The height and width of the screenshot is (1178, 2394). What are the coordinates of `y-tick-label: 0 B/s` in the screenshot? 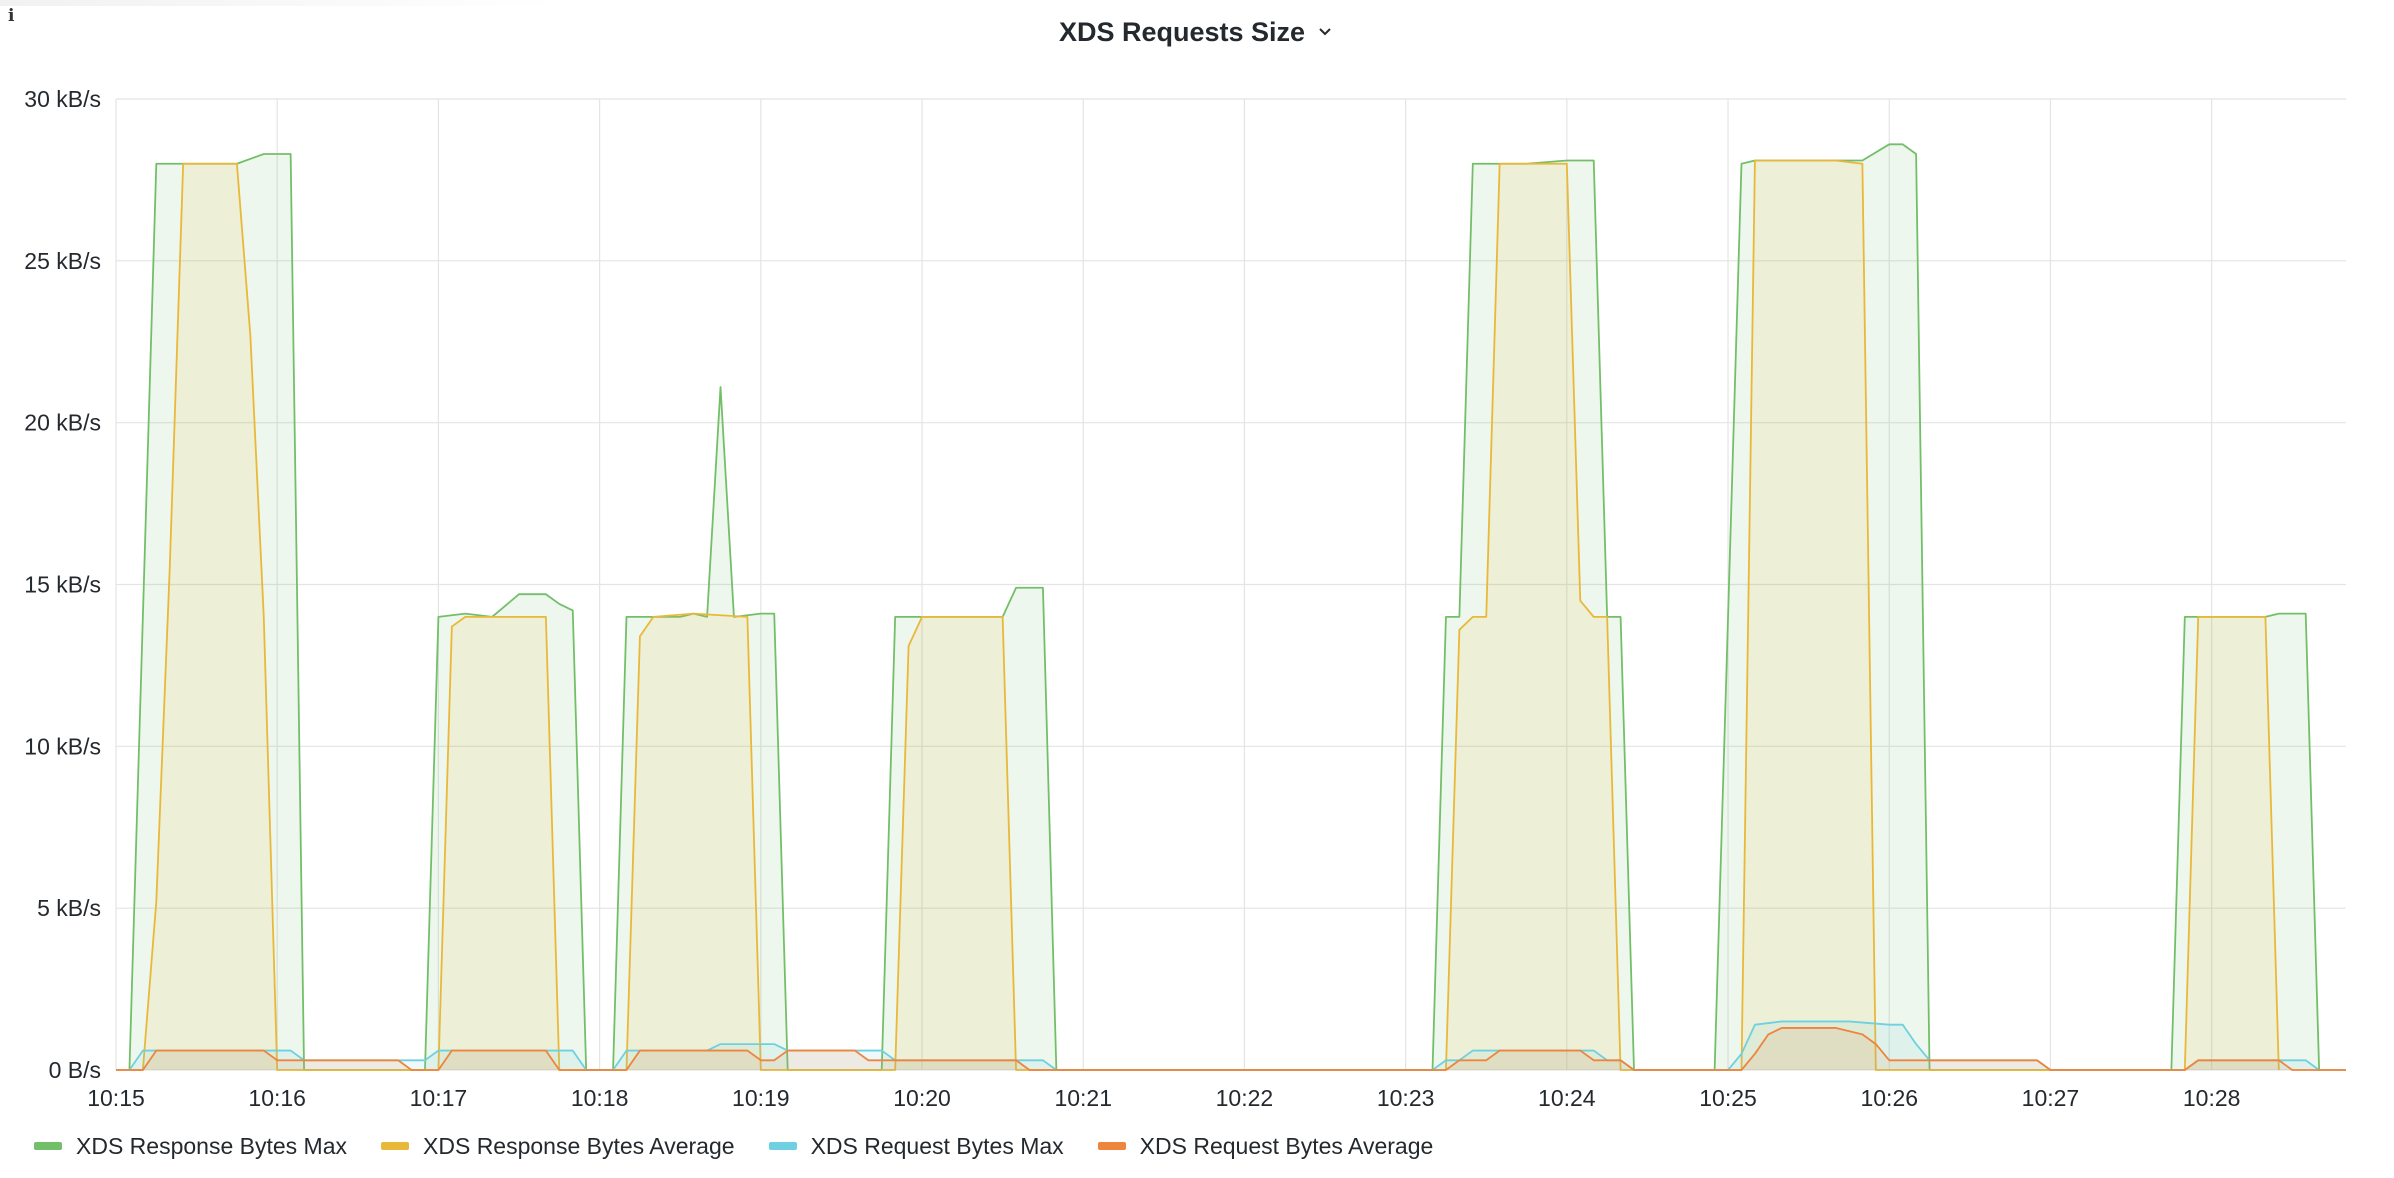 It's located at (75, 1070).